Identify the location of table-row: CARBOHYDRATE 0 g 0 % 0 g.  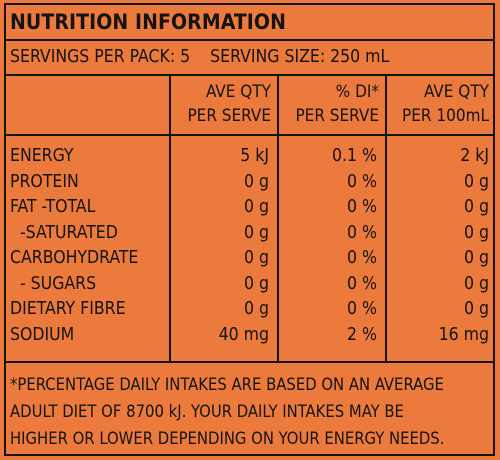
(249, 259).